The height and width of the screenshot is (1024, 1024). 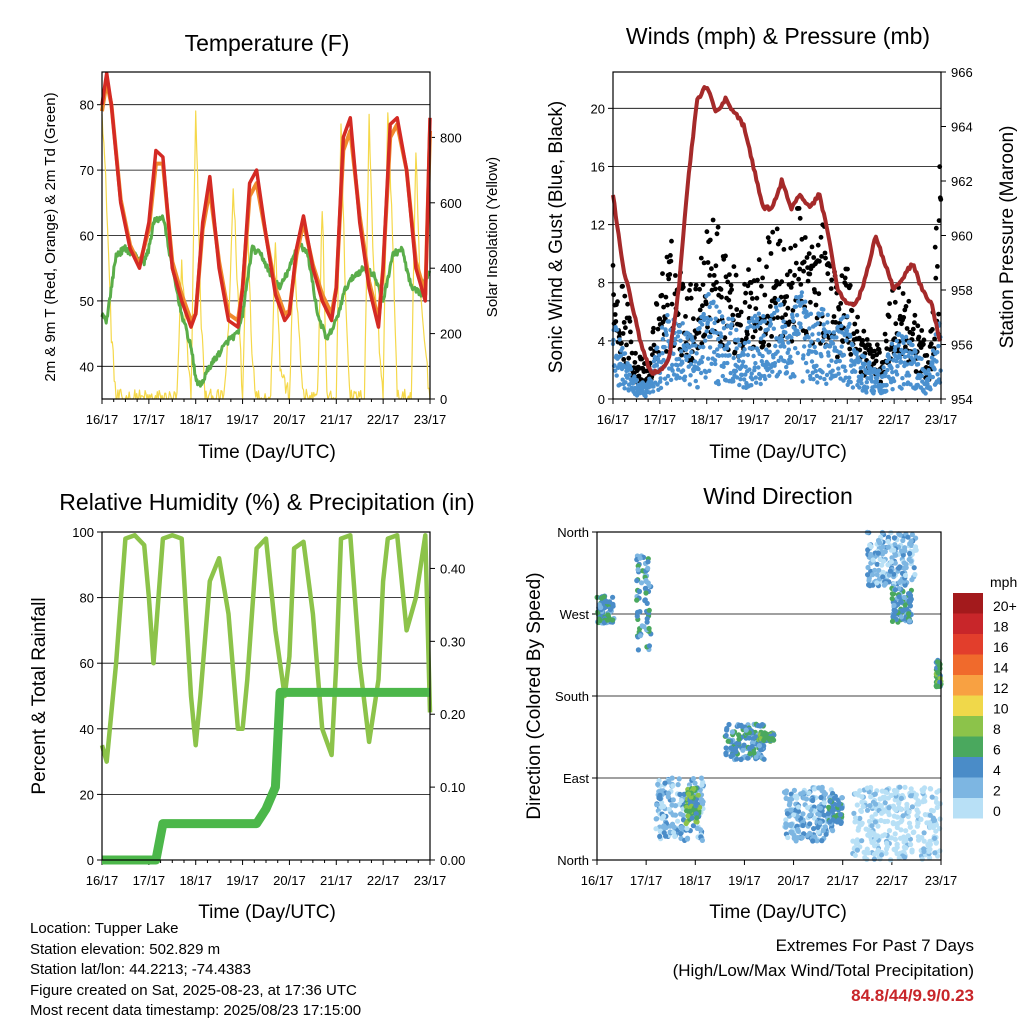 What do you see at coordinates (968, 746) in the screenshot?
I see `legend-swatch` at bounding box center [968, 746].